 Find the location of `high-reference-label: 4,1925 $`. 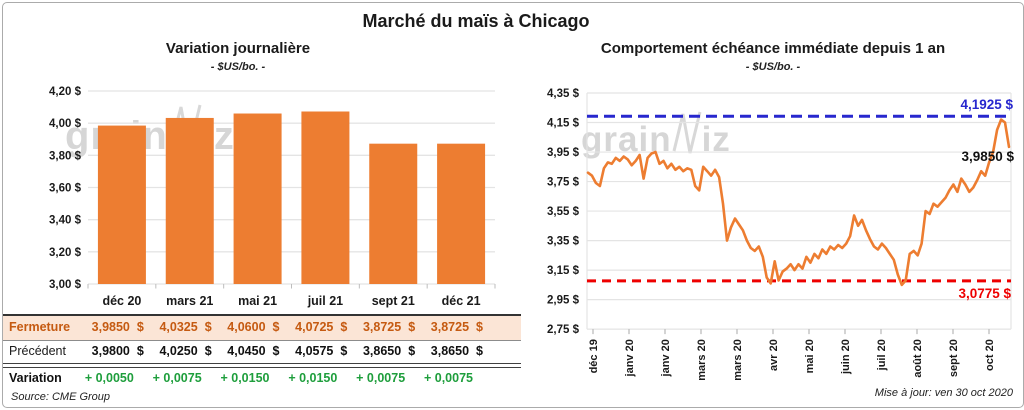

high-reference-label: 4,1925 $ is located at coordinates (986, 104).